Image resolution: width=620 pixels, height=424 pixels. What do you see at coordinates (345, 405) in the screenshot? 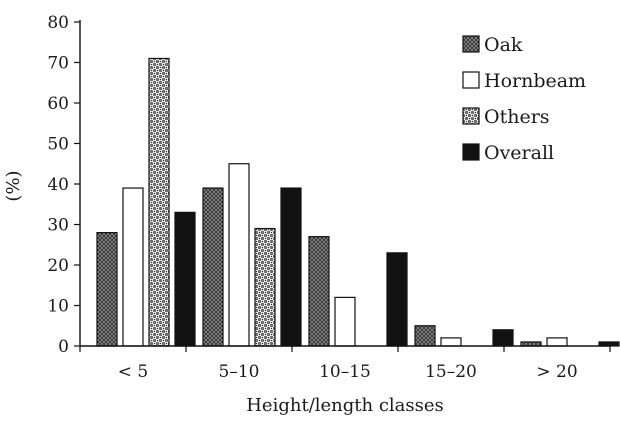
I see `x-axis-title: Height/length classes` at bounding box center [345, 405].